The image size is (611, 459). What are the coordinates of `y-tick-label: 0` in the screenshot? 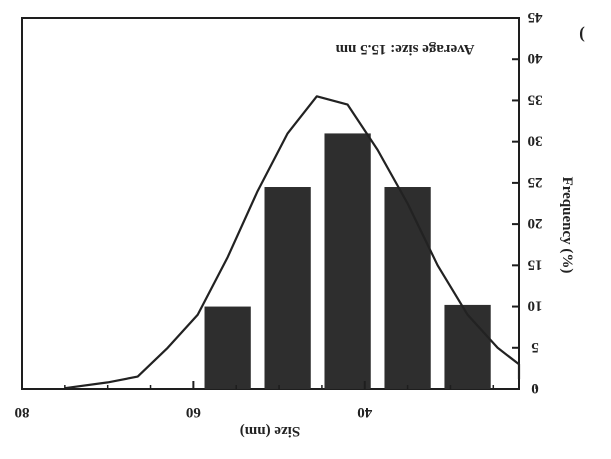 It's located at (535, 388).